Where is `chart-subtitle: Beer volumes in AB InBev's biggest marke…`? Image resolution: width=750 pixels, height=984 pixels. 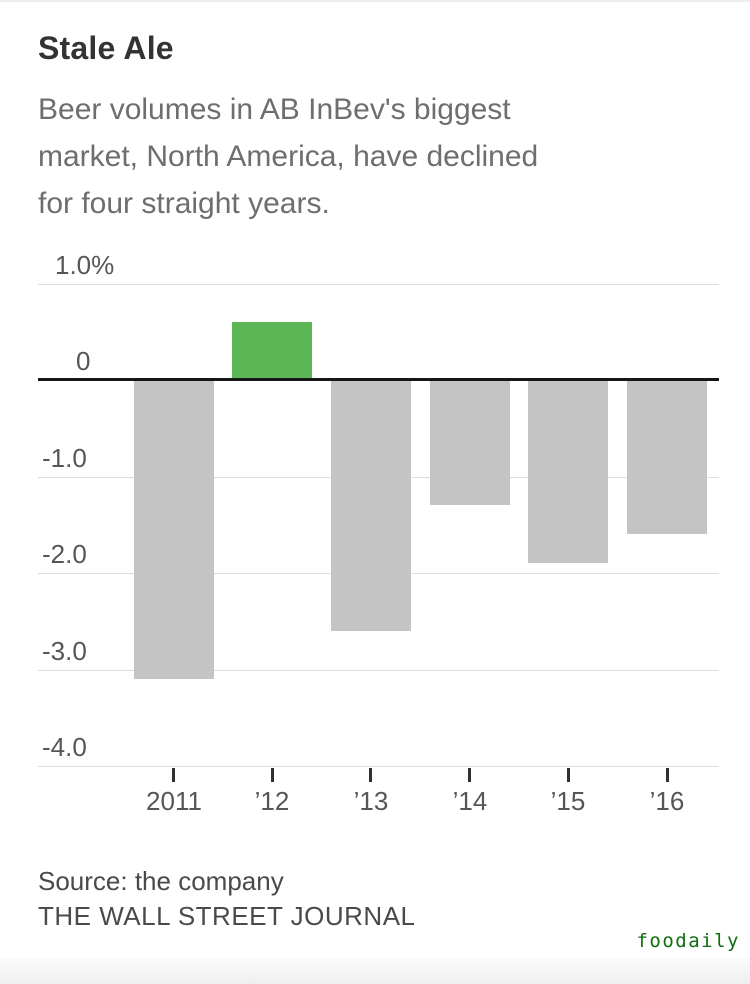 chart-subtitle: Beer volumes in AB InBev's biggest marke… is located at coordinates (288, 156).